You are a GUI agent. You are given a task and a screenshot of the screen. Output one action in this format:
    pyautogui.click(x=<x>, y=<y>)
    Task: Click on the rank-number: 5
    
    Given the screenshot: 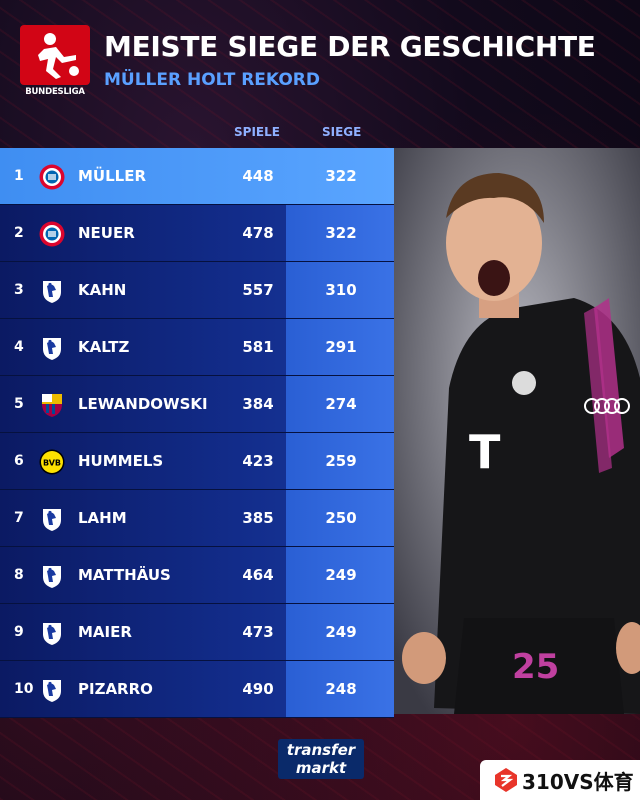 What is the action you would take?
    pyautogui.click(x=19, y=404)
    